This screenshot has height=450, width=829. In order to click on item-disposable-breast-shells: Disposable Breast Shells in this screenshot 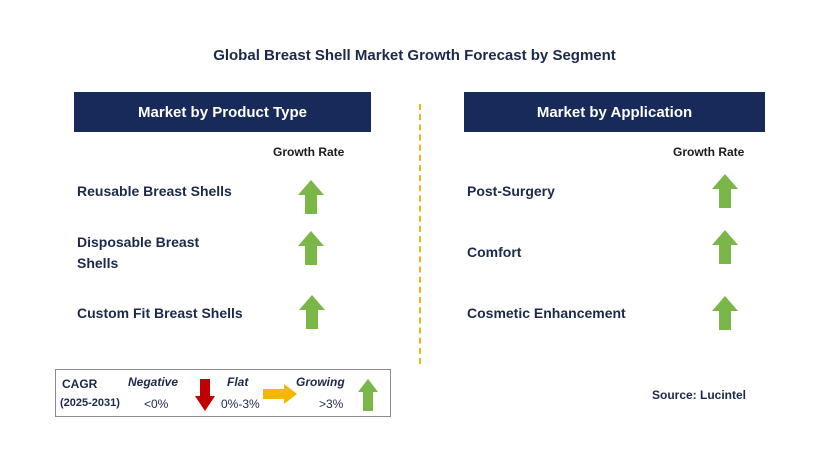, I will do `click(138, 252)`.